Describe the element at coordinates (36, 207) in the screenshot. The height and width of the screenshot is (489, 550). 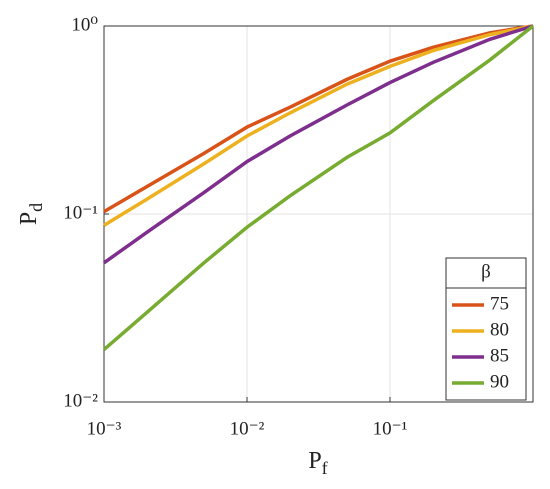
I see `y-axis-label-sub: d` at that location.